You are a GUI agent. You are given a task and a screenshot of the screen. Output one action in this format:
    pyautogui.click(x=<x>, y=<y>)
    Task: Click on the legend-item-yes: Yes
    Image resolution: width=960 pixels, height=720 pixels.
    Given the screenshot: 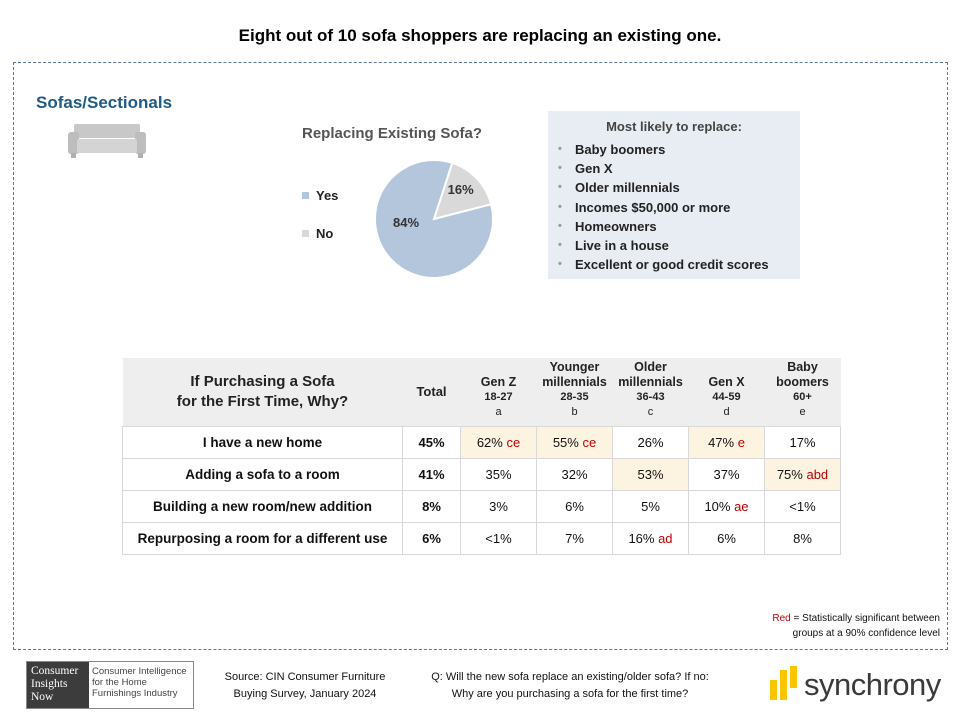 What is the action you would take?
    pyautogui.click(x=320, y=195)
    